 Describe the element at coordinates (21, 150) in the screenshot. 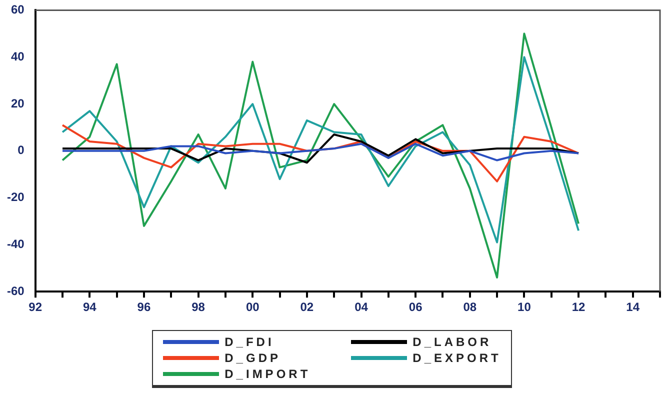

I see `y-tick-label: 0` at that location.